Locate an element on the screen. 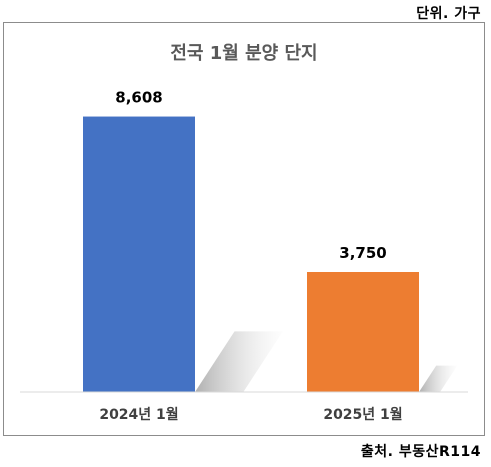  data-label-1: 8,608 is located at coordinates (138, 98).